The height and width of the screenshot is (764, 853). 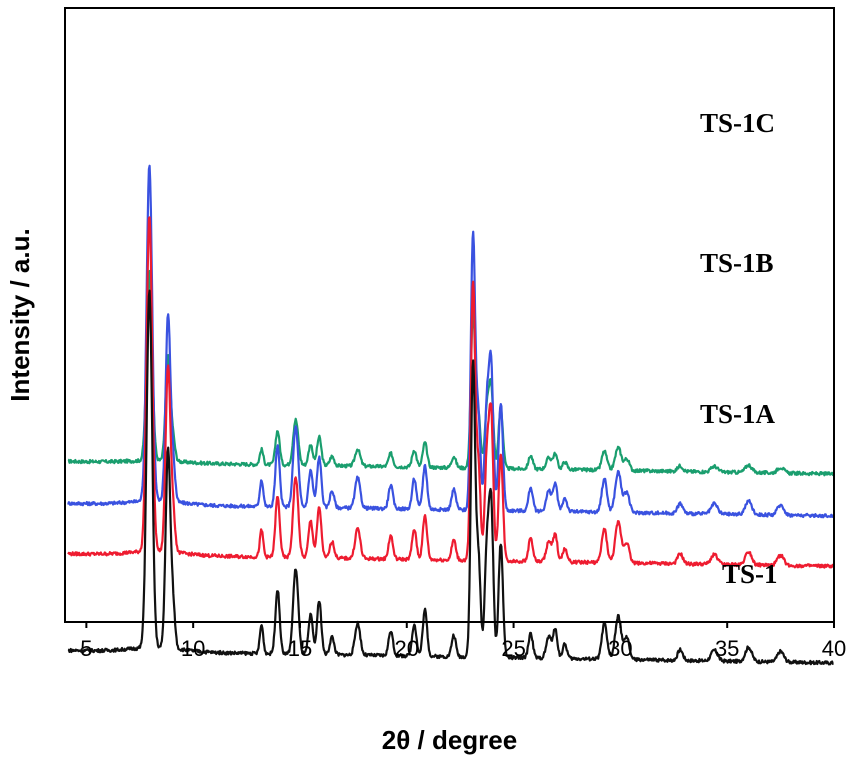 I want to click on x-tick-label: 5, so click(x=86, y=648).